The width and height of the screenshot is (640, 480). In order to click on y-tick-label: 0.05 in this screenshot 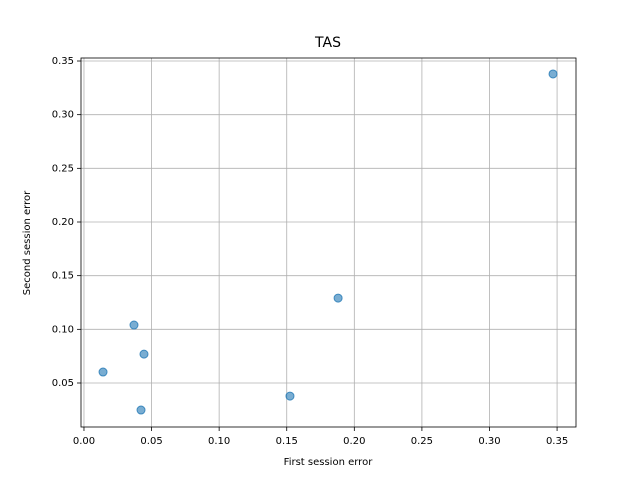, I will do `click(63, 383)`.